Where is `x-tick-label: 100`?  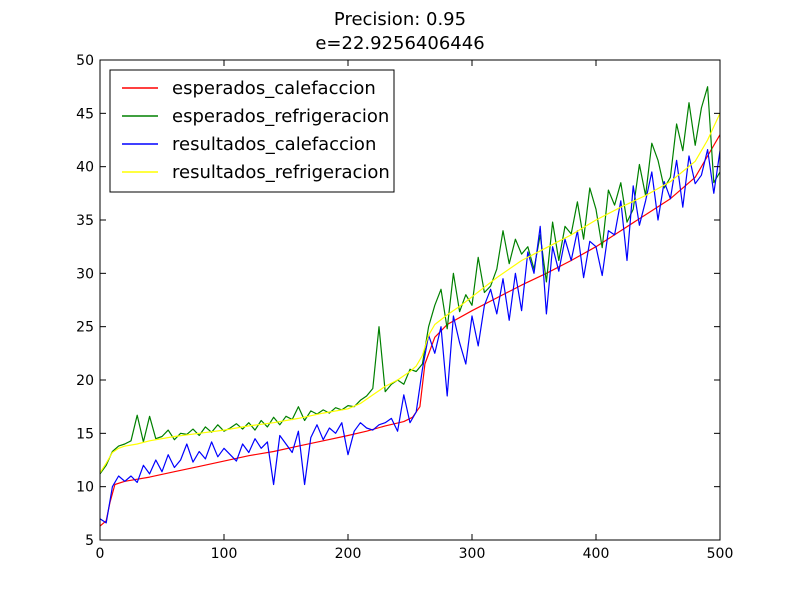
x-tick-label: 100 is located at coordinates (224, 554).